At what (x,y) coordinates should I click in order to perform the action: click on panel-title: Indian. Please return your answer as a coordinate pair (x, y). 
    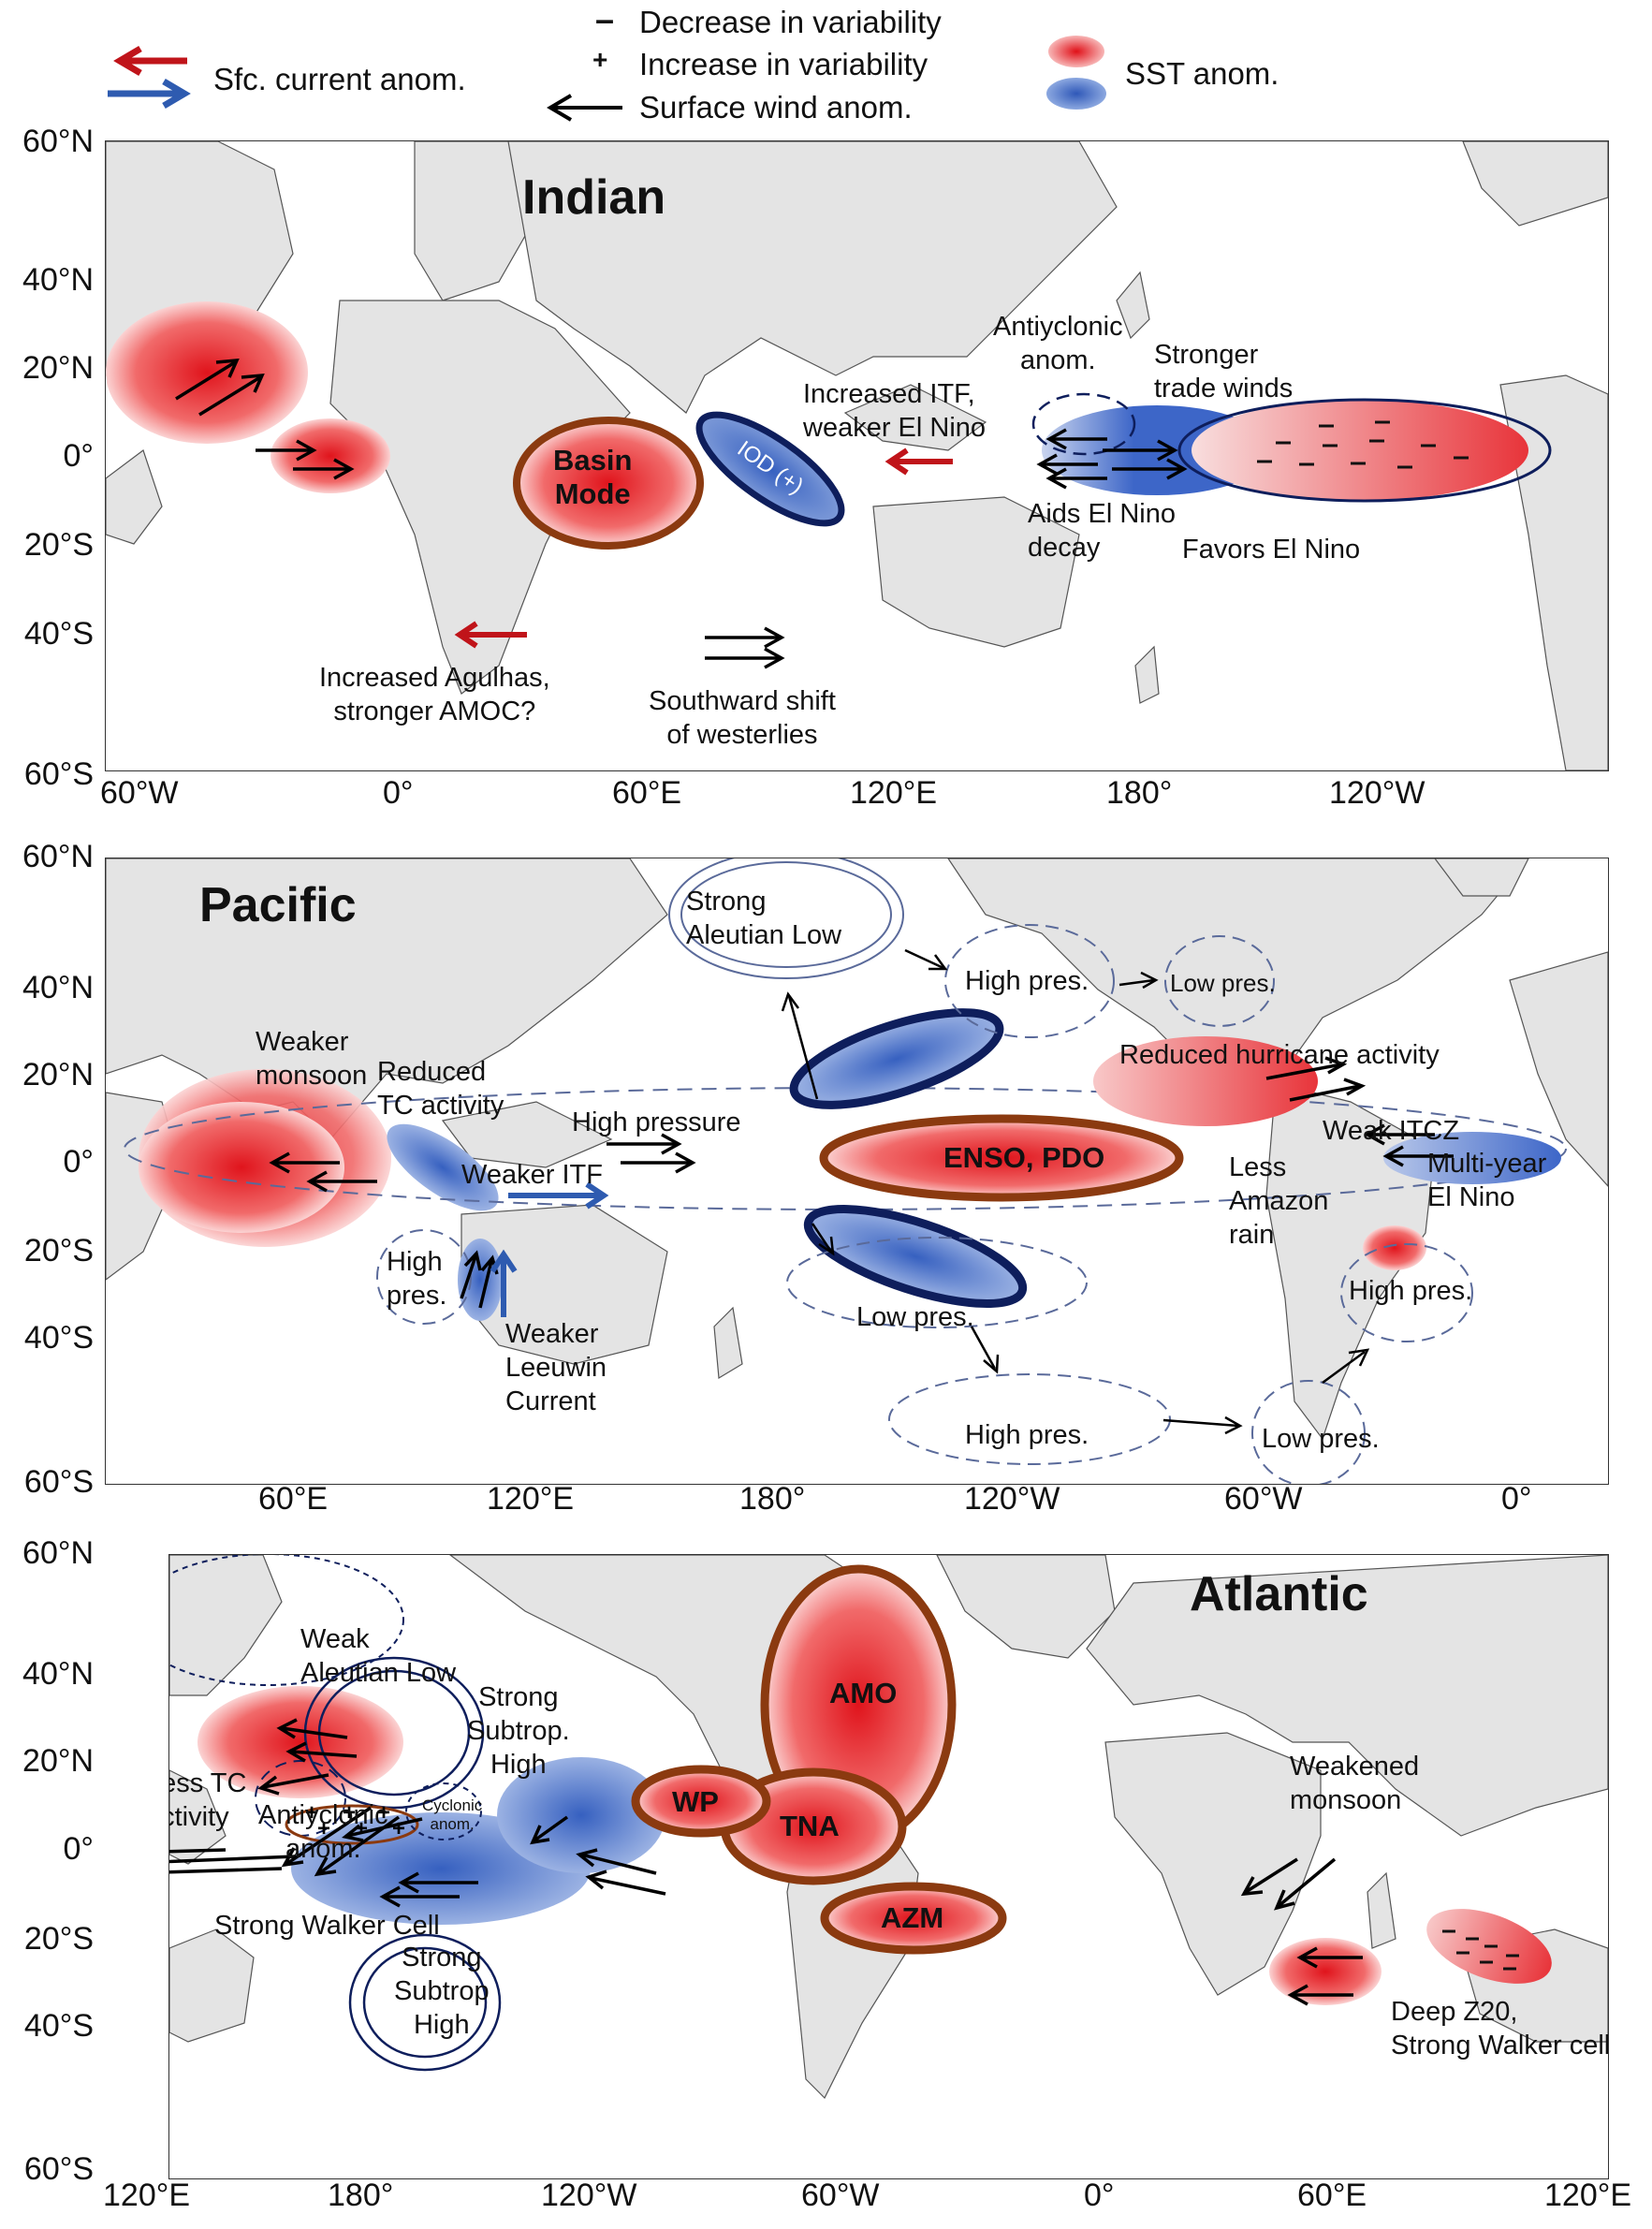
    Looking at the image, I should click on (594, 197).